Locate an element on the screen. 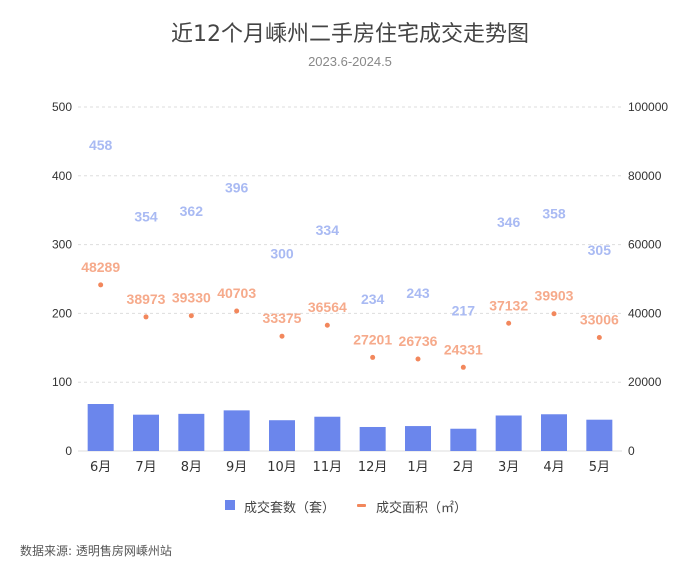  y-right-tick-label: 20000 is located at coordinates (645, 382).